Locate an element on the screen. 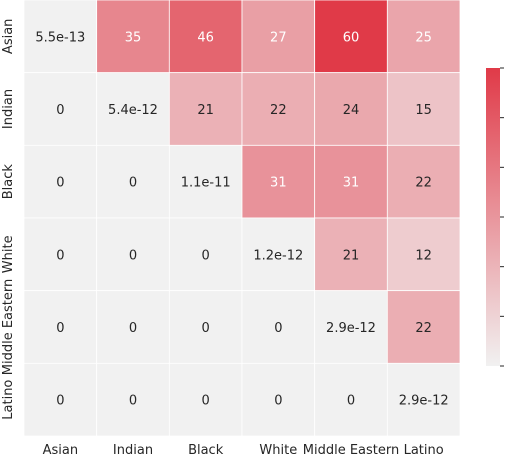 The width and height of the screenshot is (506, 456). cell-label-r5-c5: 2.9e-12 is located at coordinates (424, 401).